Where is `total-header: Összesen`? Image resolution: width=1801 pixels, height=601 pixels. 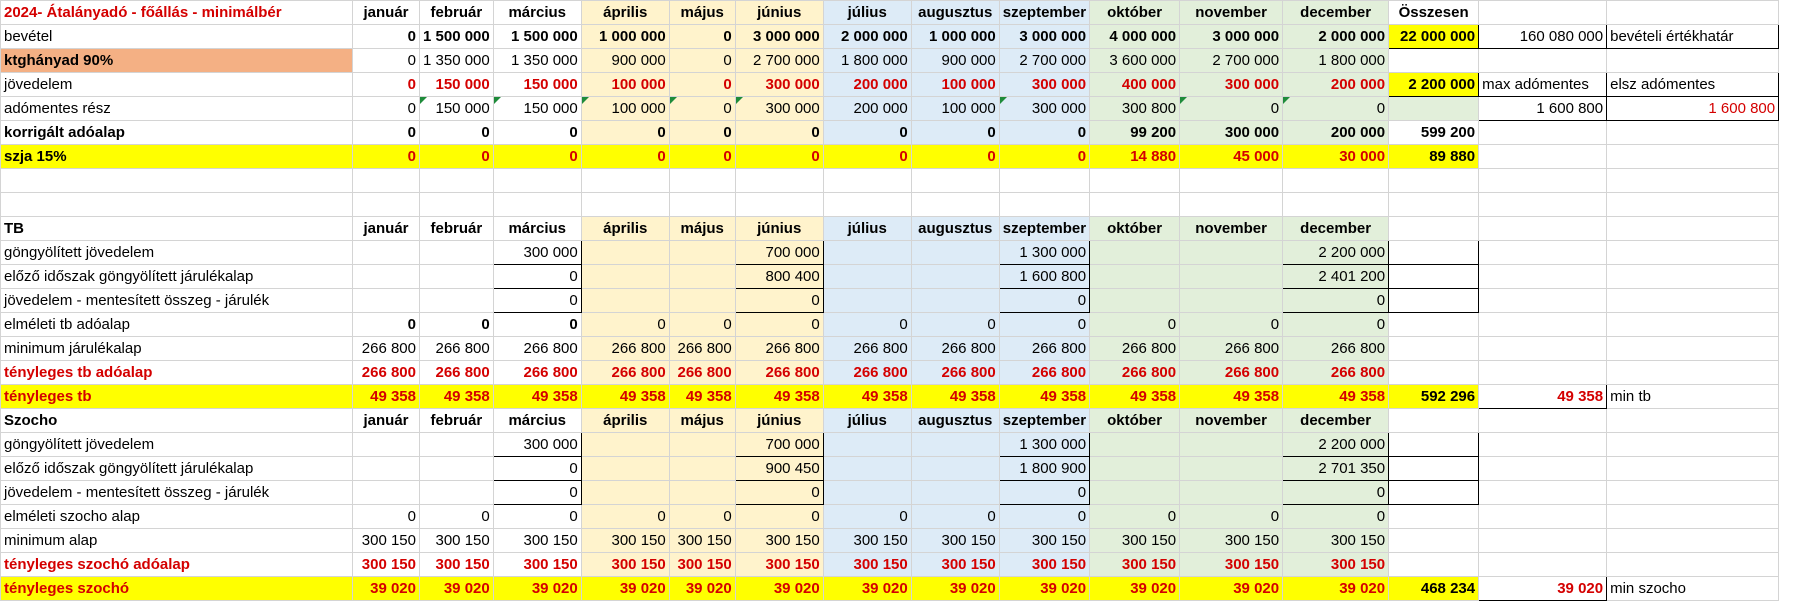 total-header: Összesen is located at coordinates (1434, 12).